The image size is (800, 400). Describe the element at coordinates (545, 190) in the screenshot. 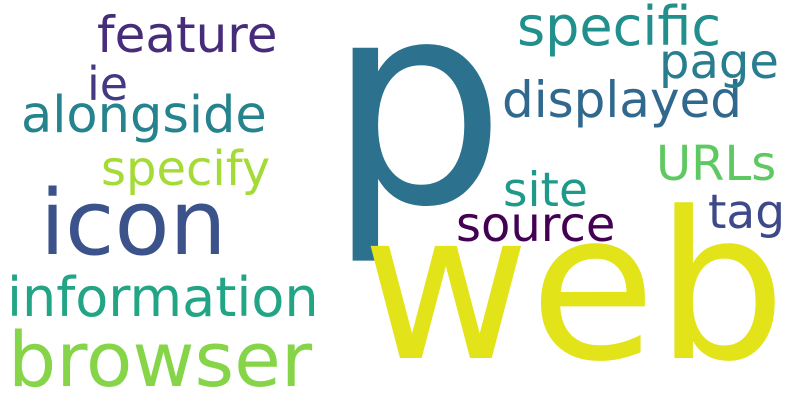

I see `word-site: site` at that location.